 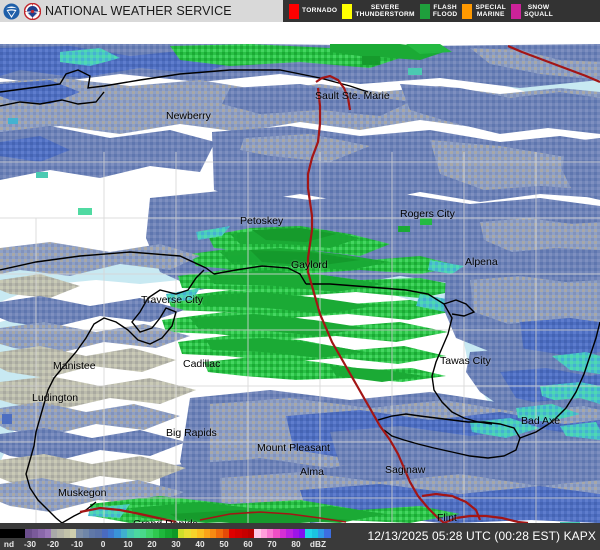 What do you see at coordinates (224, 544) in the screenshot?
I see `dbz-scale-tick-label: 50` at bounding box center [224, 544].